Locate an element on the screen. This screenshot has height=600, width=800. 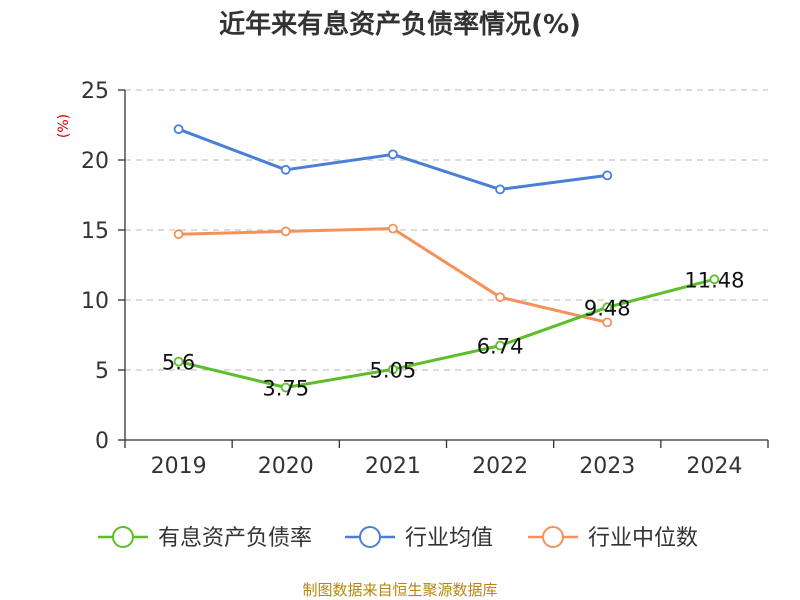
data-label: 5.6 is located at coordinates (178, 363).